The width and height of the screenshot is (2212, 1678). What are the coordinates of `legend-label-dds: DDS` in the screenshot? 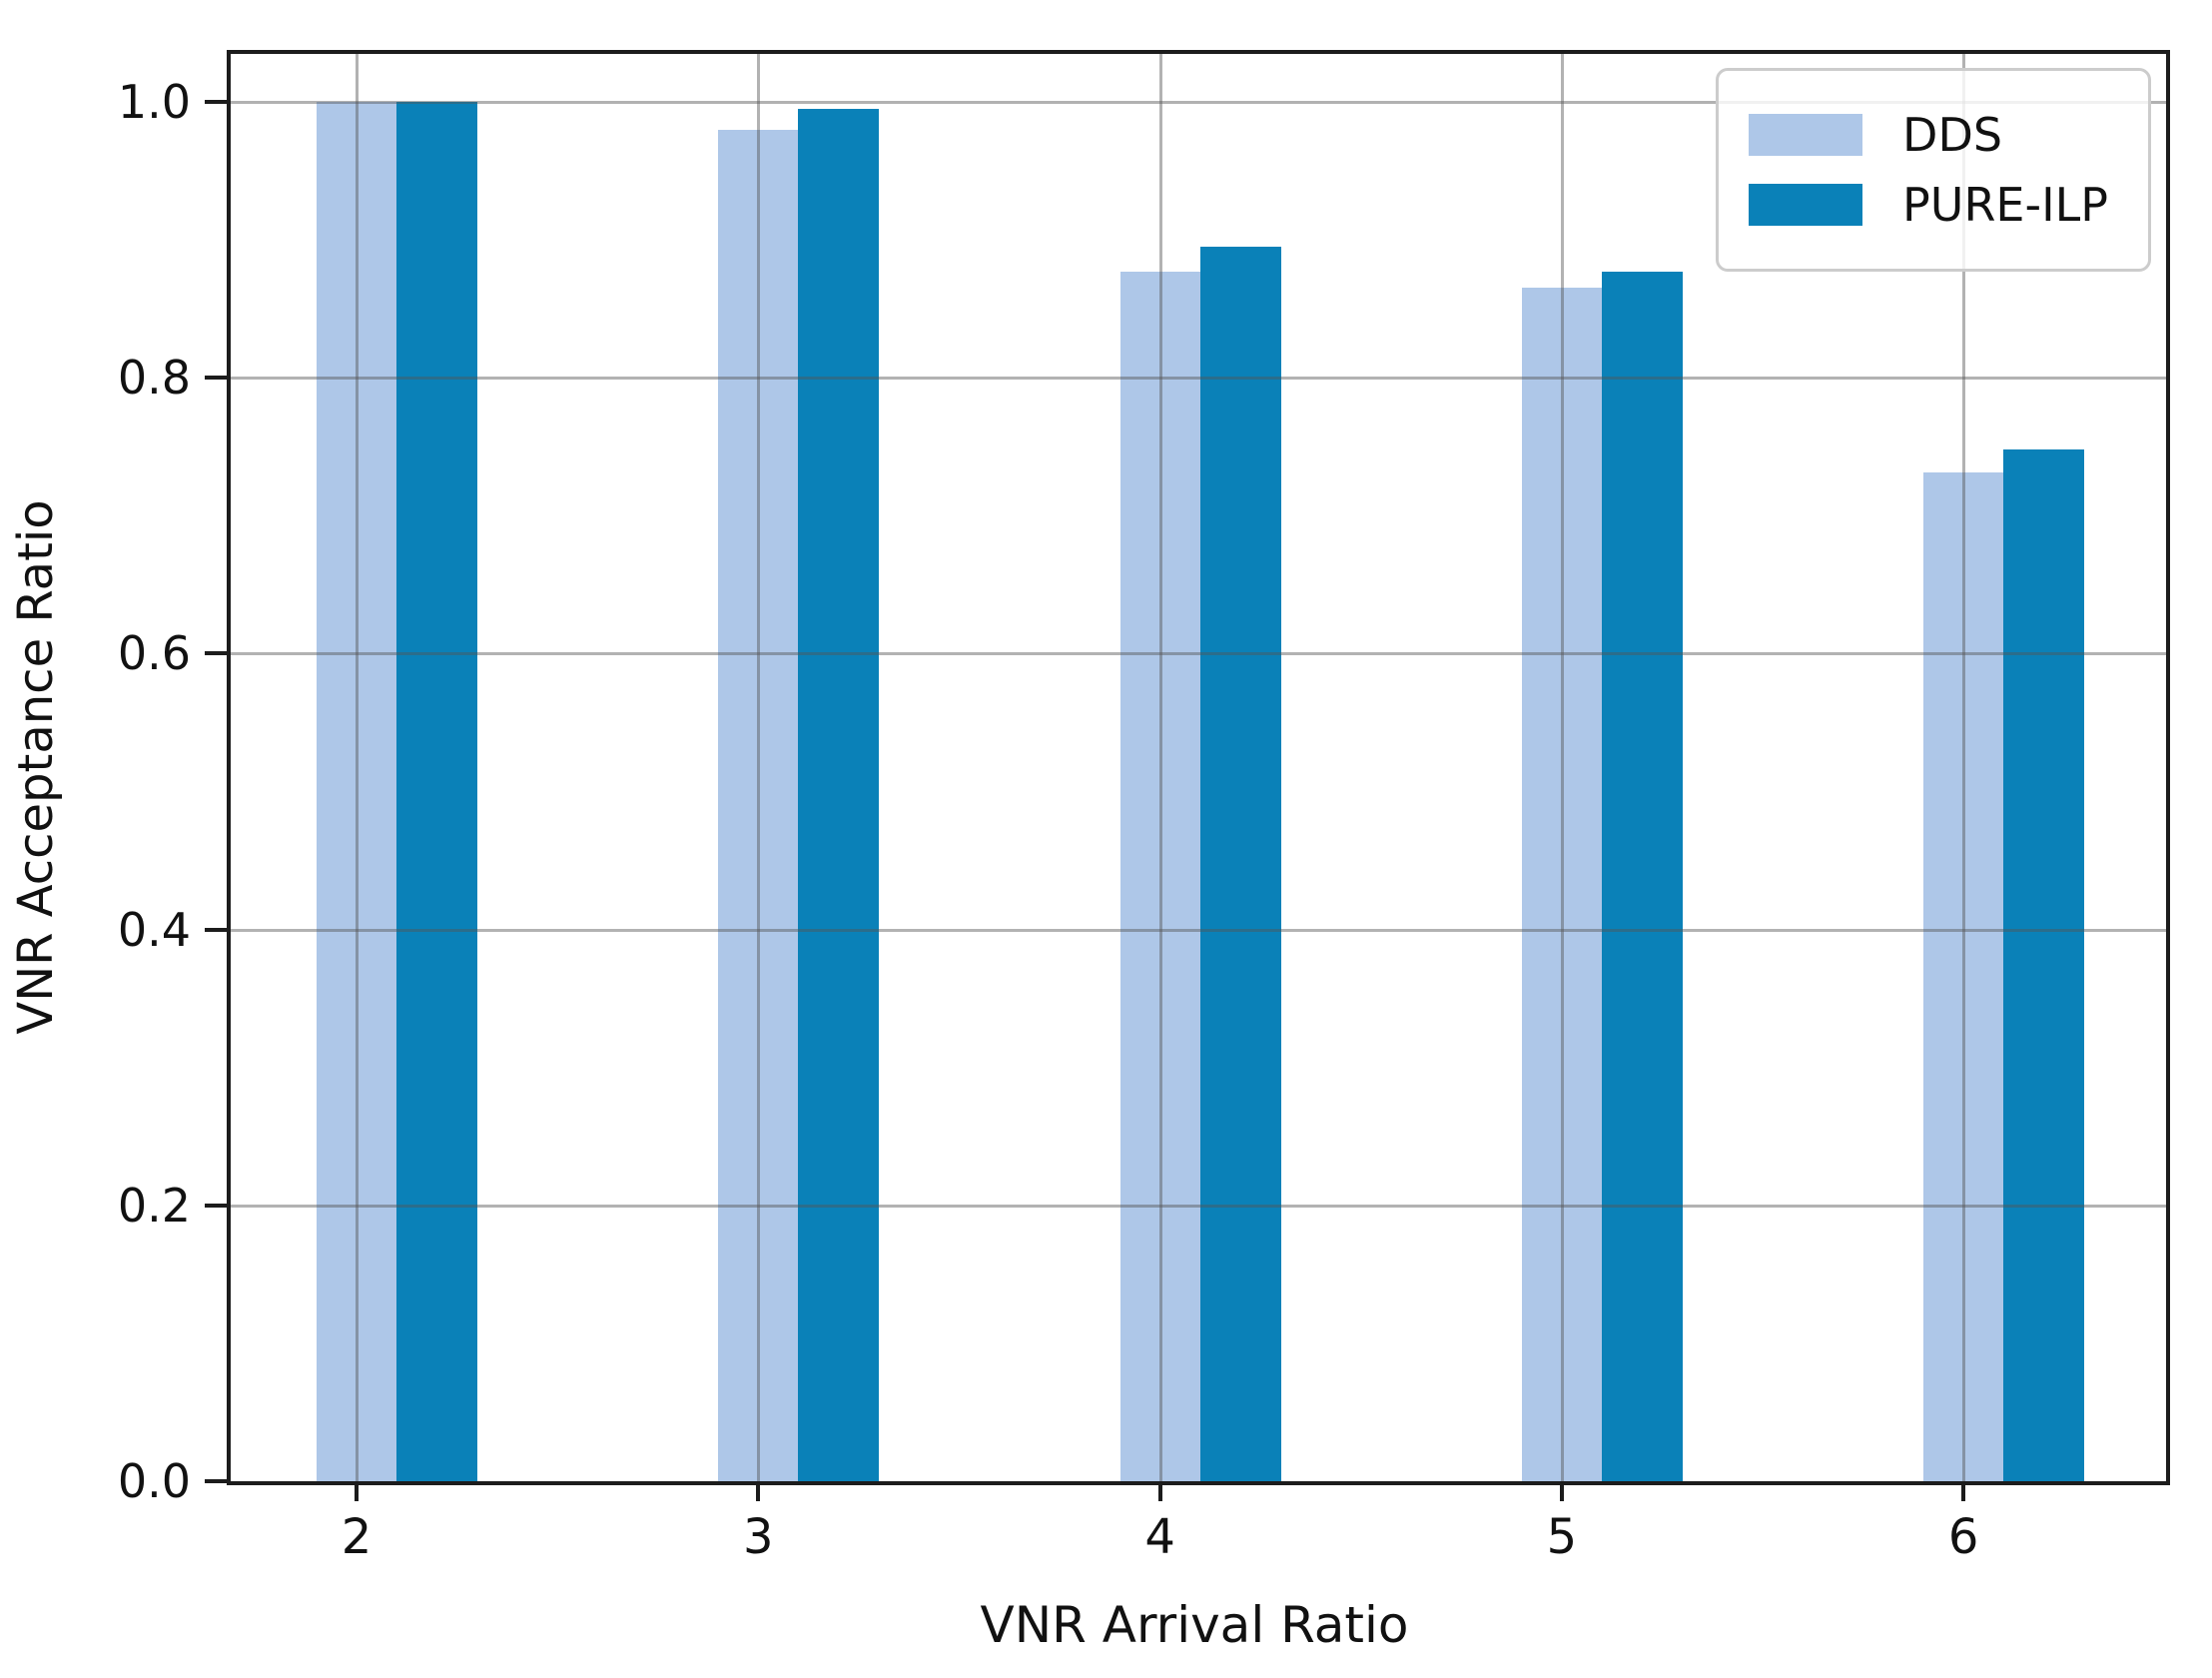 It's located at (1952, 135).